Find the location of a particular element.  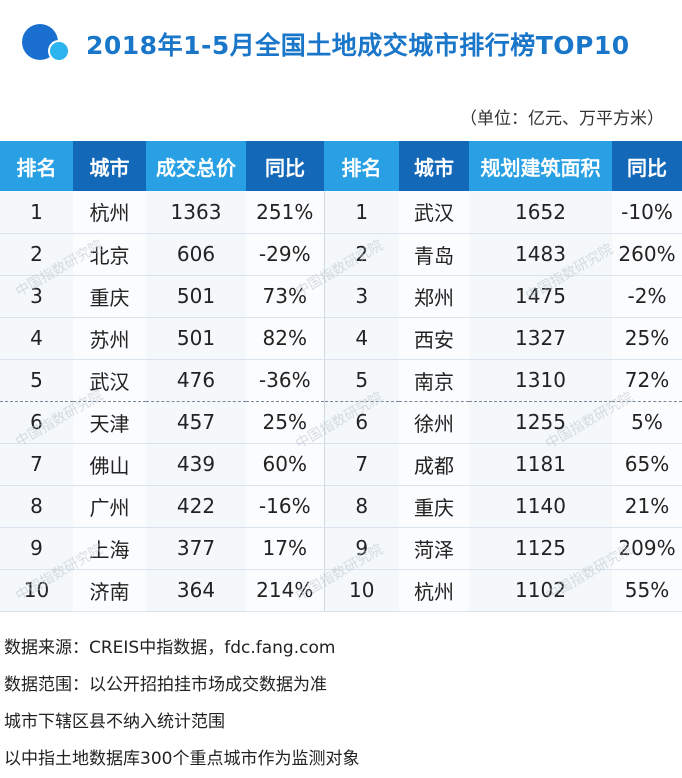

table-row: 1 杭州 1363 251% 1 武汉 1652 -10% is located at coordinates (341, 212).